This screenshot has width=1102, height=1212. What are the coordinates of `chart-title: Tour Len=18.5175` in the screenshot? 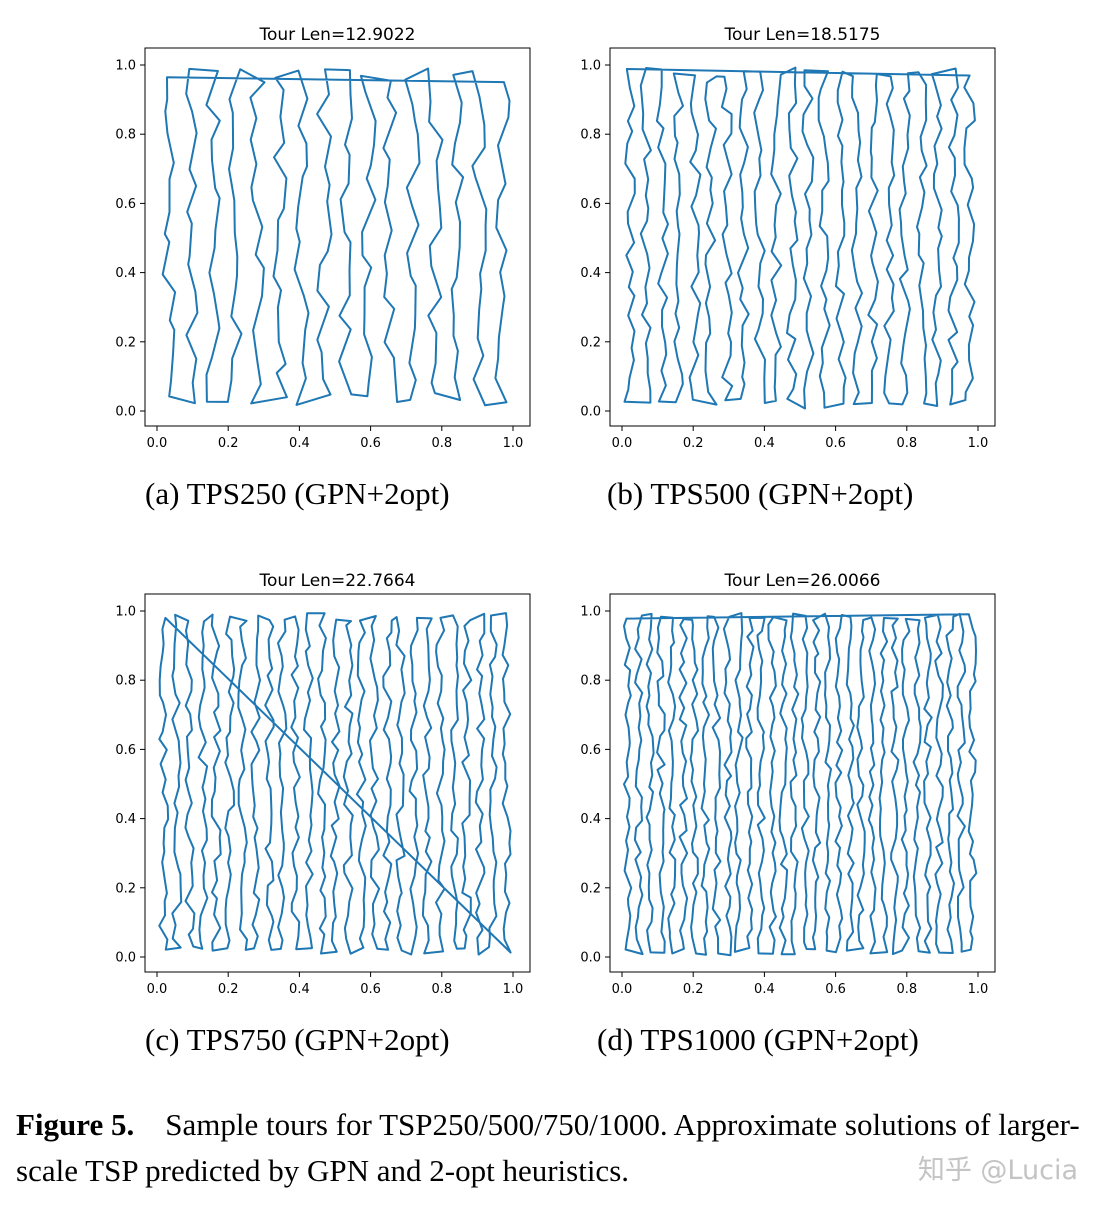 It's located at (801, 35).